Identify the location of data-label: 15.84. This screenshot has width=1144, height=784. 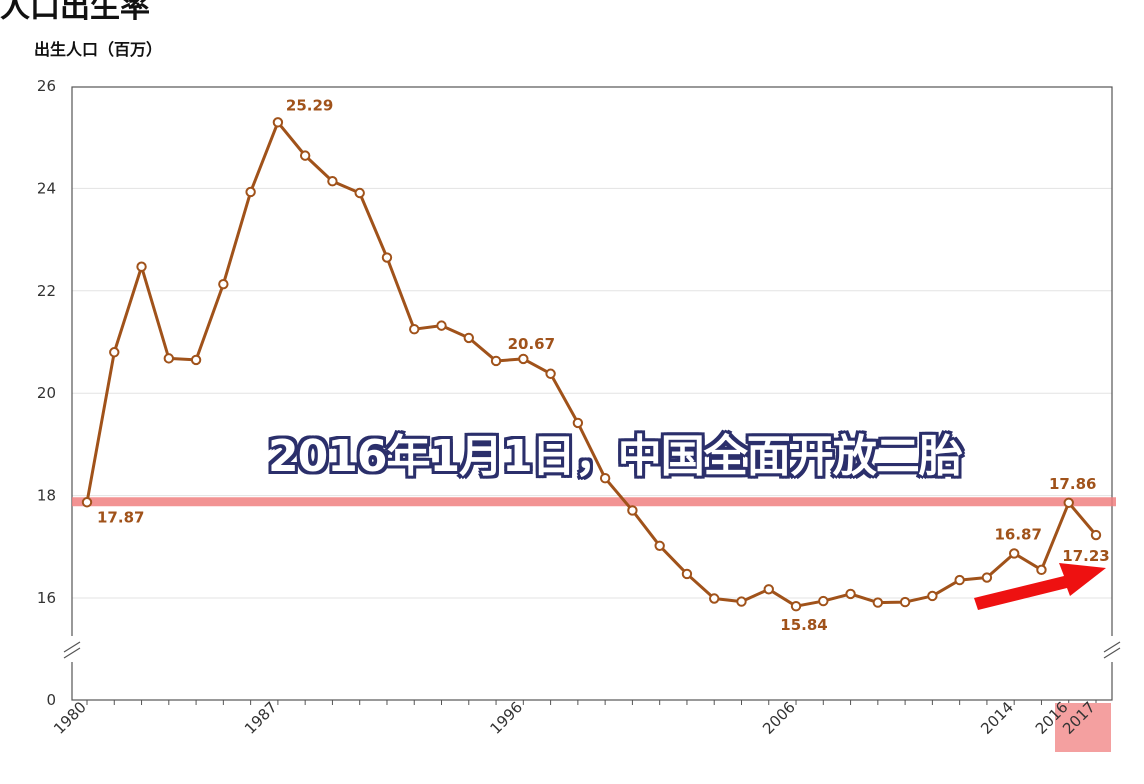
(803, 625).